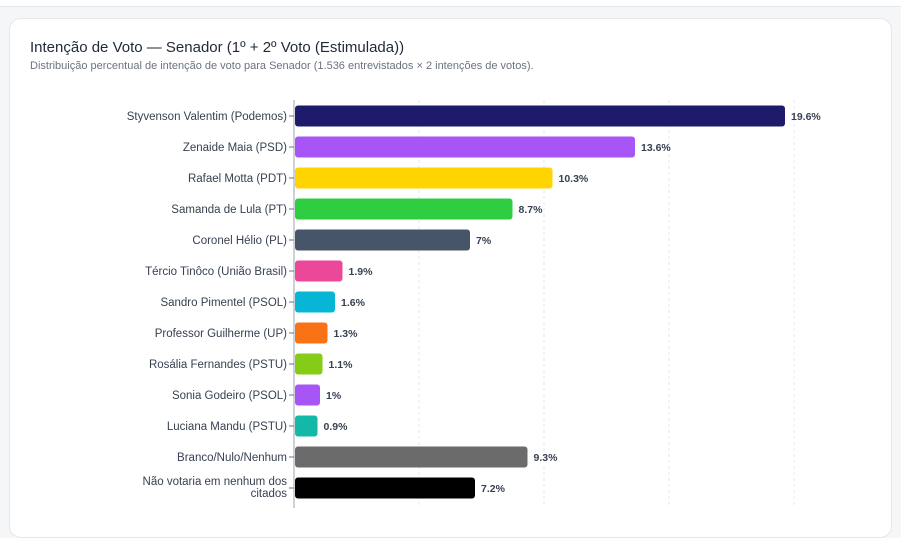  What do you see at coordinates (493, 489) in the screenshot?
I see `value-label: 7.2%` at bounding box center [493, 489].